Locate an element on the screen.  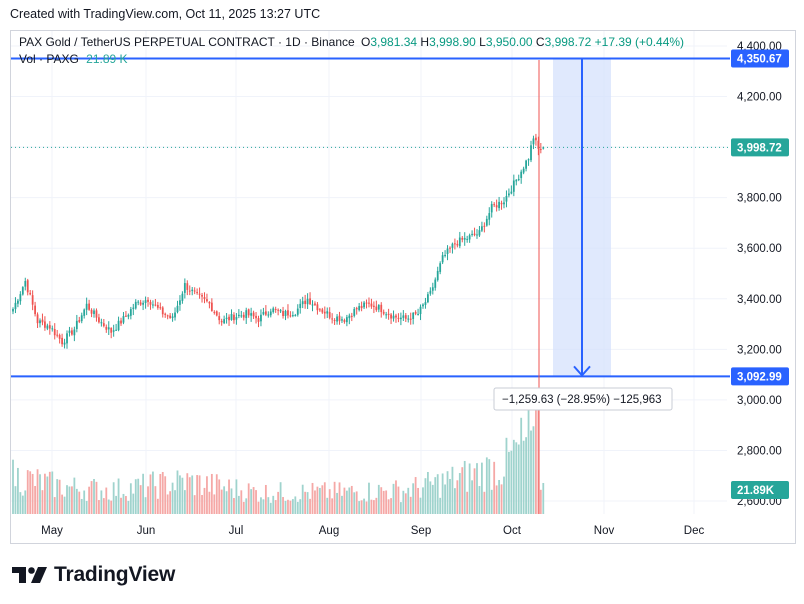
volume-badge: 21.89K is located at coordinates (760, 490).